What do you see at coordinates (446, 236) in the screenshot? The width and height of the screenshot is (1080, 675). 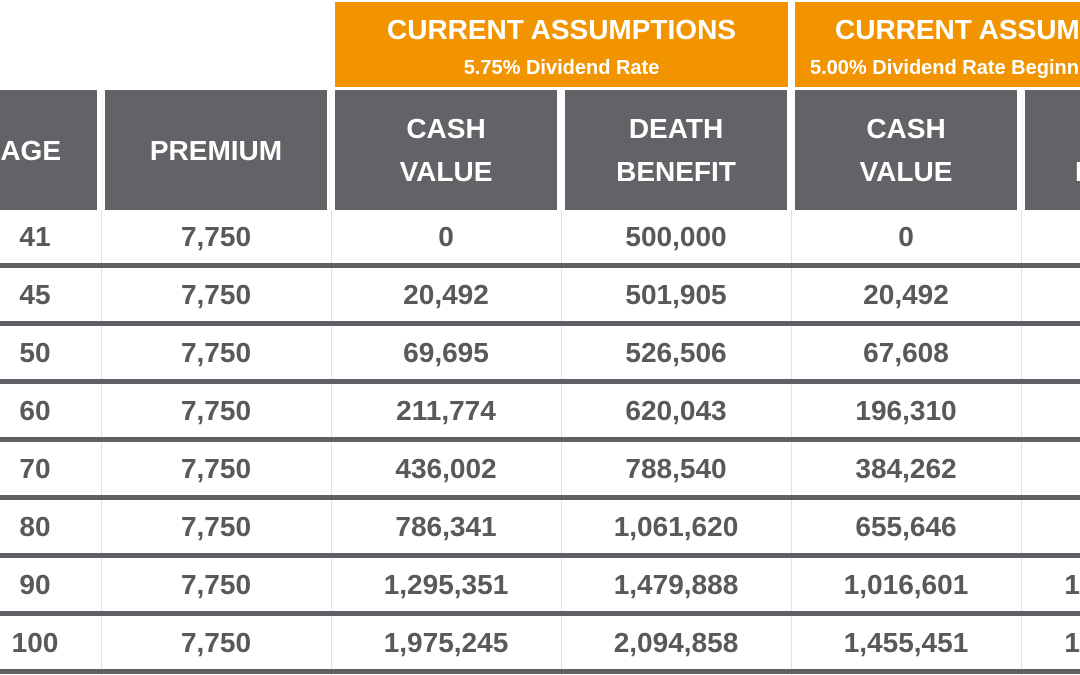 I see `cell-cash-value-1: 0` at bounding box center [446, 236].